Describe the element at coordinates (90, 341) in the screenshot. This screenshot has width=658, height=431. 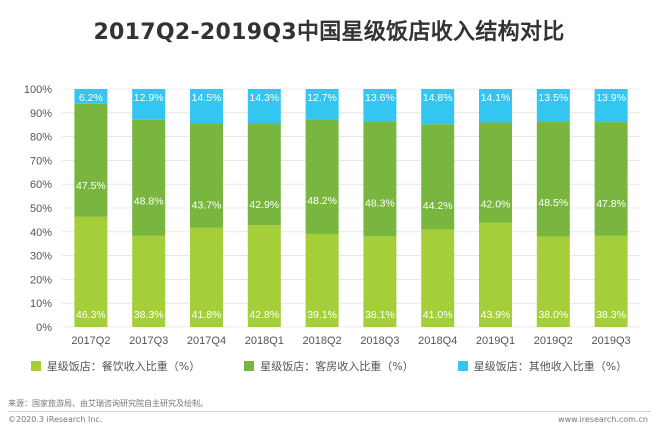
I see `x-tick-label: 2017Q2` at that location.